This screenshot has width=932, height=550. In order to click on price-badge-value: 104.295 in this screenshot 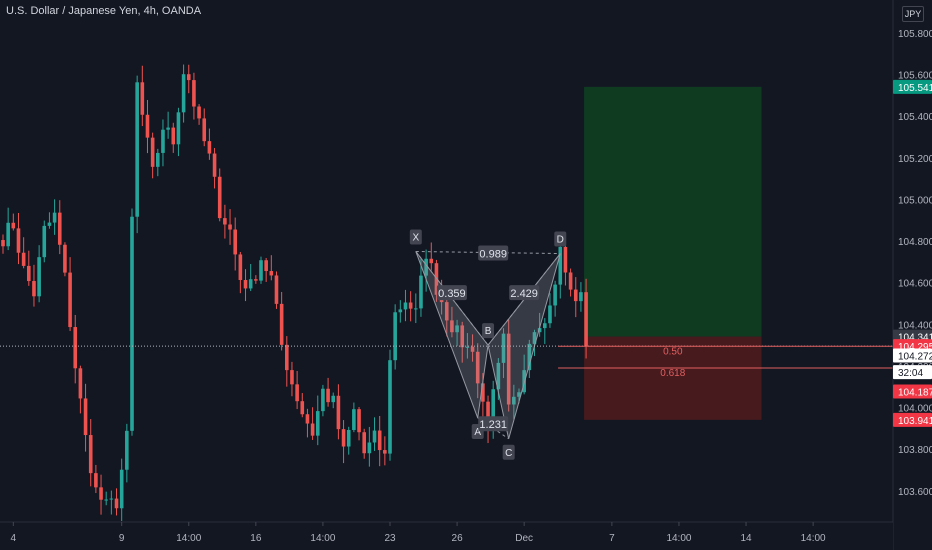, I will do `click(915, 347)`.